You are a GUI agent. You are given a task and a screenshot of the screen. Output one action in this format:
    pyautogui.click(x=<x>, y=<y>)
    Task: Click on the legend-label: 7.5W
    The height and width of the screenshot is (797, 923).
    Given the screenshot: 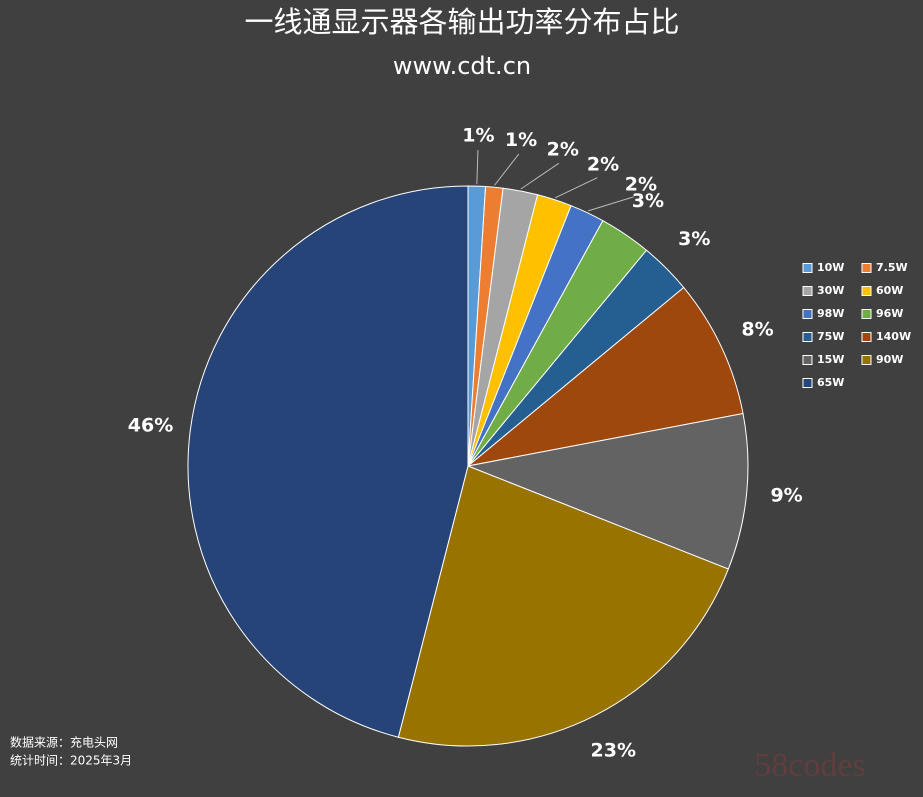 What is the action you would take?
    pyautogui.click(x=892, y=267)
    